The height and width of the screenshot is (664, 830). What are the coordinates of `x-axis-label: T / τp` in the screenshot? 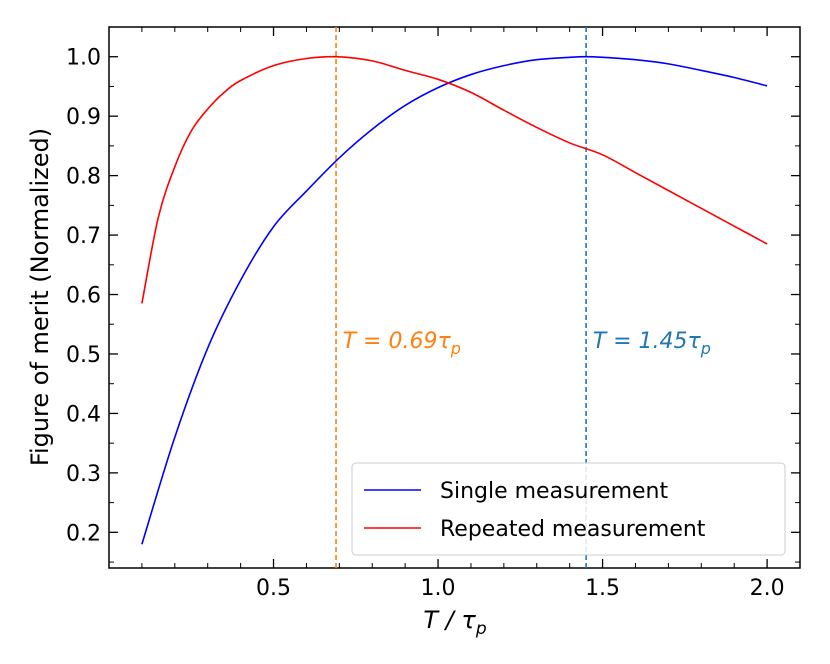 It's located at (454, 622).